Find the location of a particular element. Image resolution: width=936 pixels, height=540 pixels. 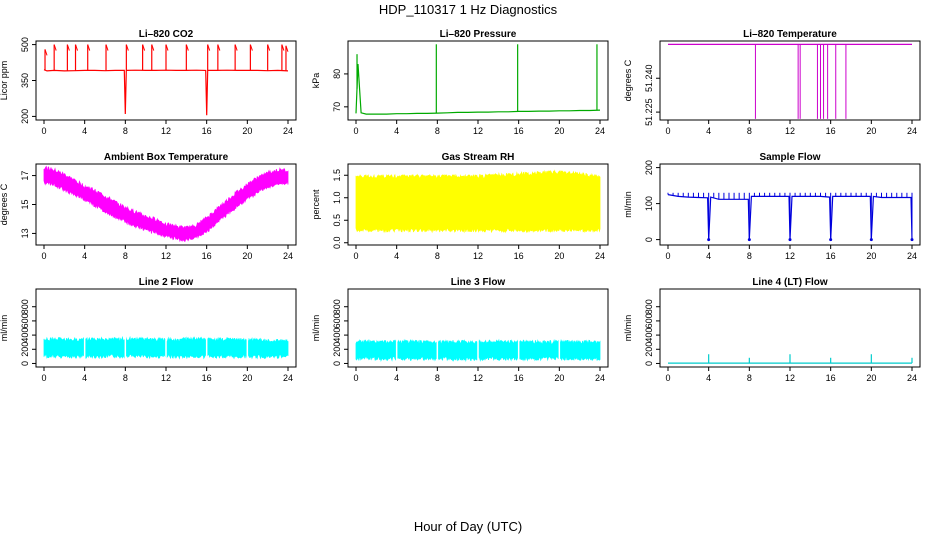

series-line is located at coordinates (478, 89).